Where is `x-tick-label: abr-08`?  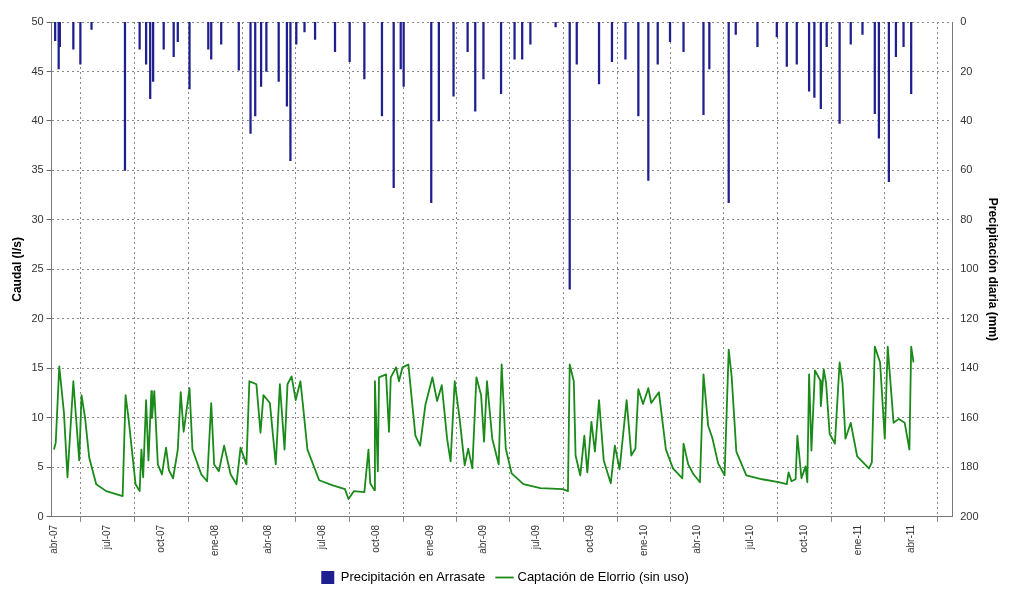
x-tick-label: abr-08 is located at coordinates (268, 539).